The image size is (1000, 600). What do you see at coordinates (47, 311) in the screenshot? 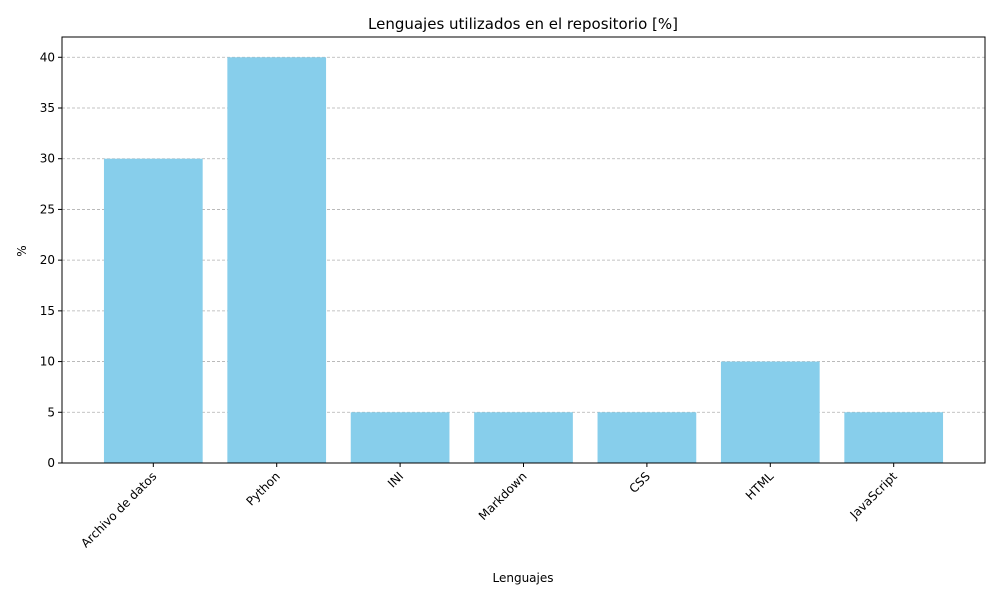
I see `y-tick-label-15: 15` at bounding box center [47, 311].